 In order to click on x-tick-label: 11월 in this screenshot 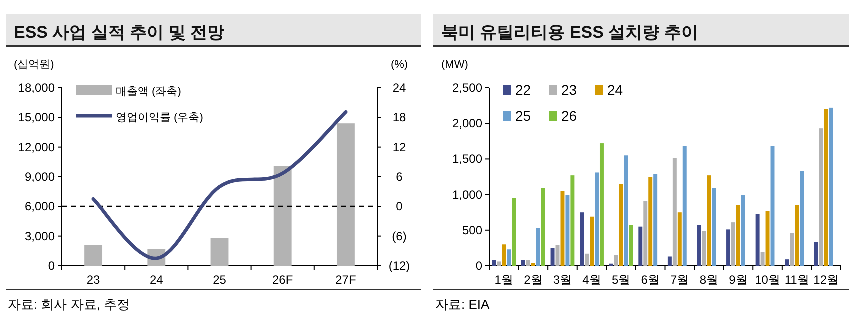, I will do `click(797, 280)`.